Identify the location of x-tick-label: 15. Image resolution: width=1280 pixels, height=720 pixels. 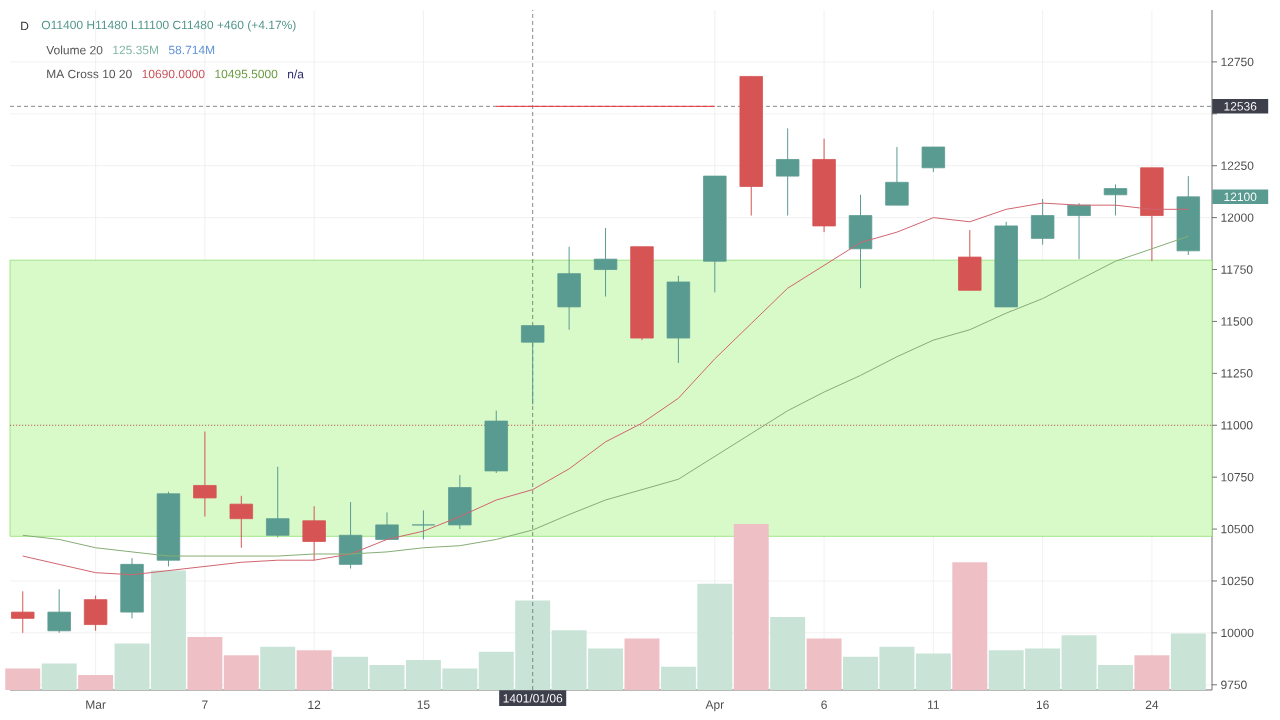
(423, 704).